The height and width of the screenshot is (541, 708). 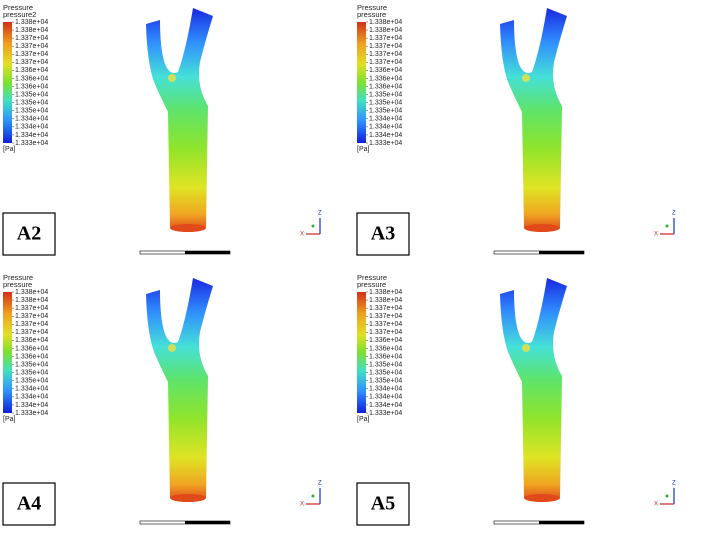 I want to click on legend-subtitle: pressure2, so click(x=19, y=14).